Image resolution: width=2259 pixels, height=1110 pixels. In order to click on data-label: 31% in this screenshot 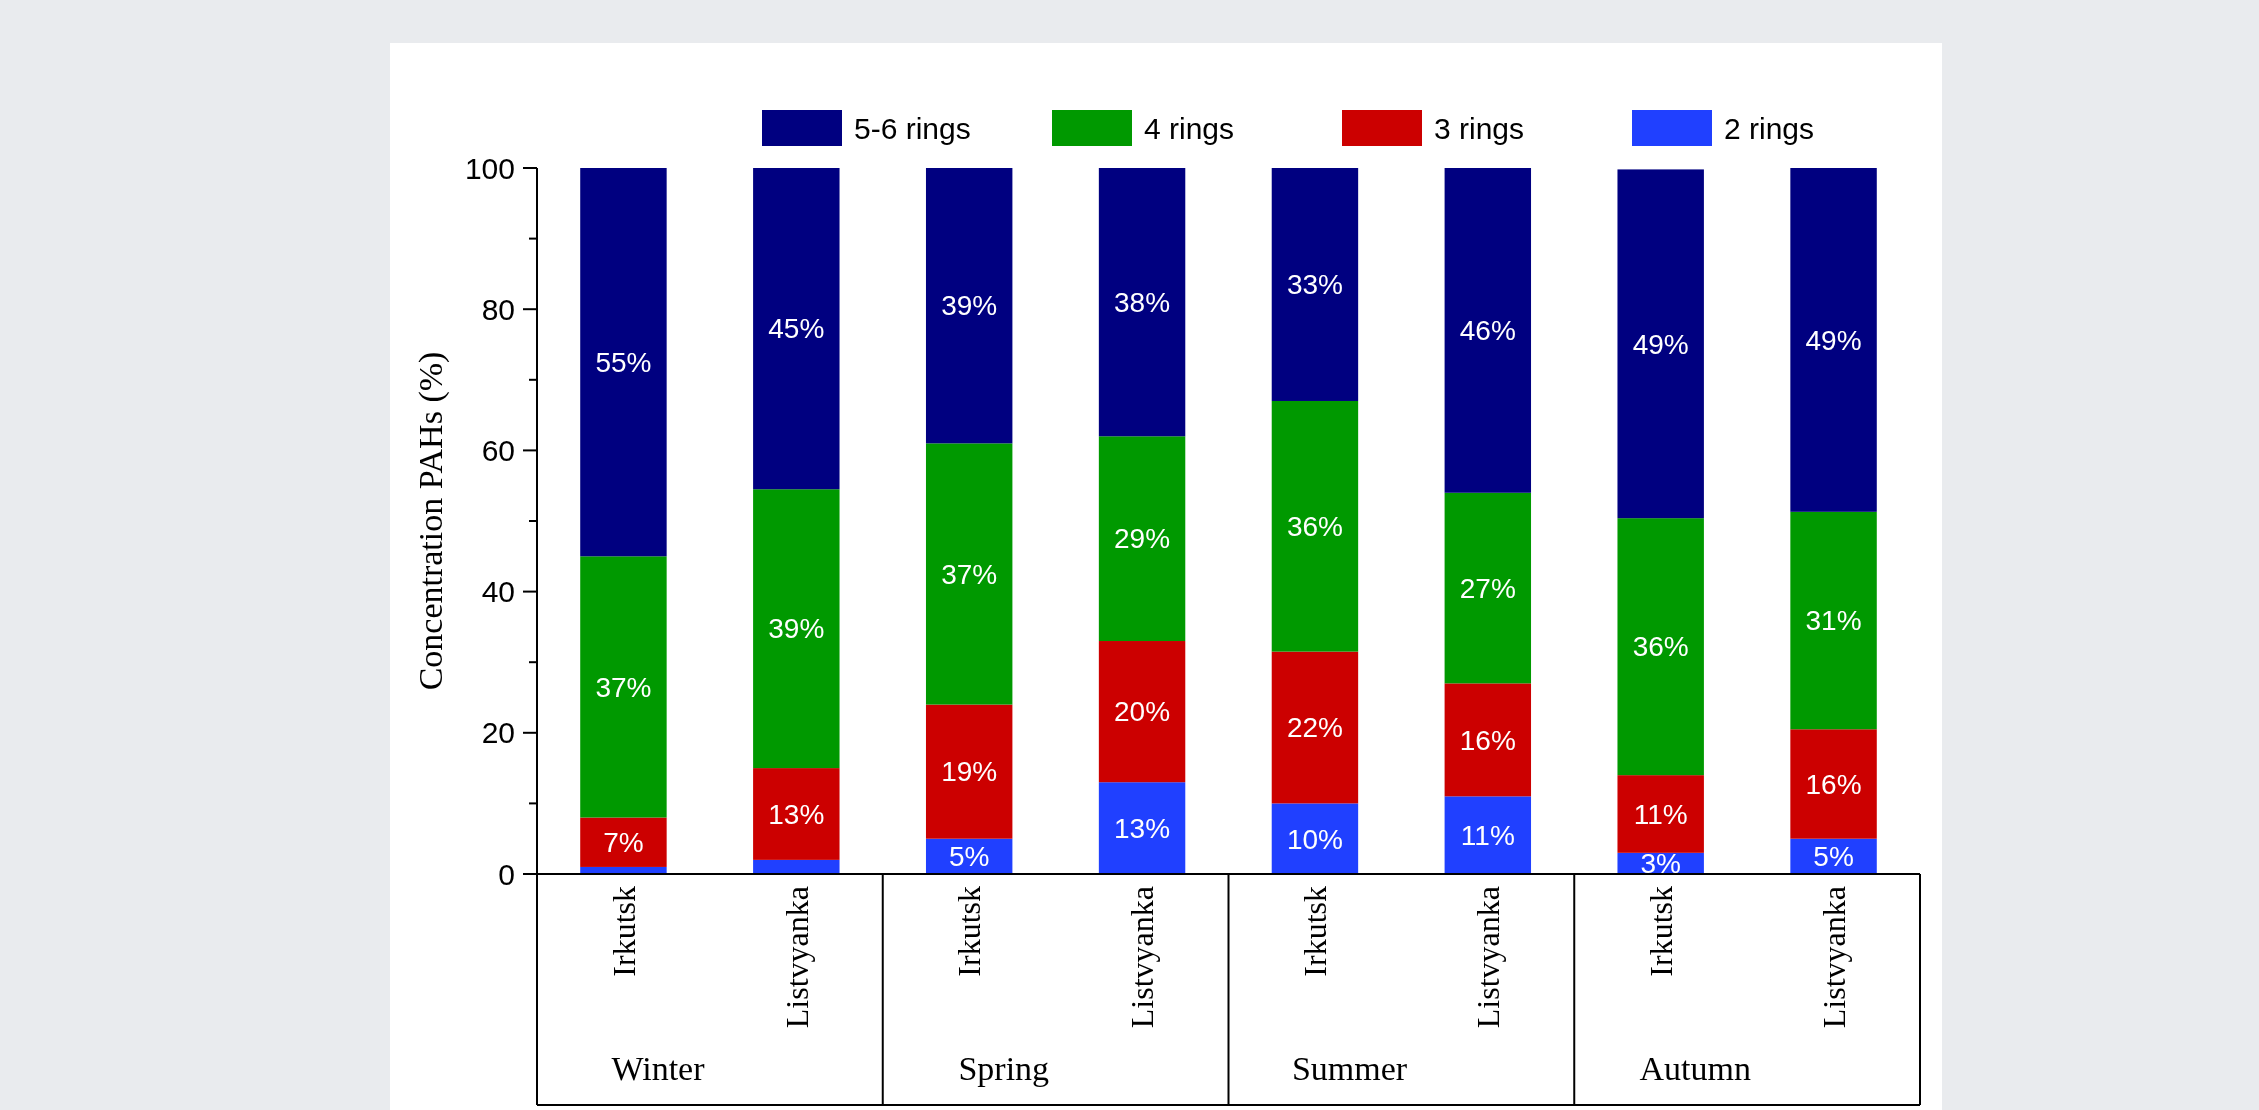, I will do `click(1833, 621)`.